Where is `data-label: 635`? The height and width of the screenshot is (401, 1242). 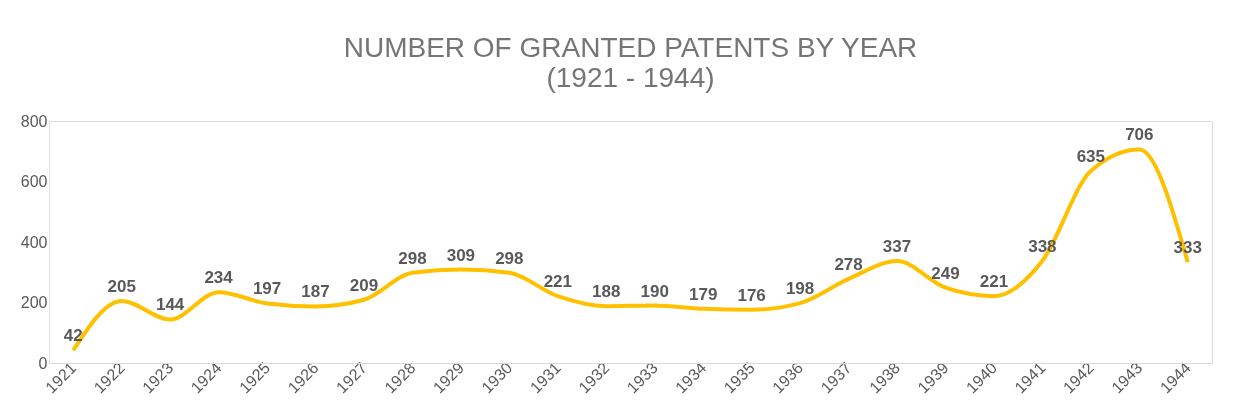
data-label: 635 is located at coordinates (1091, 156).